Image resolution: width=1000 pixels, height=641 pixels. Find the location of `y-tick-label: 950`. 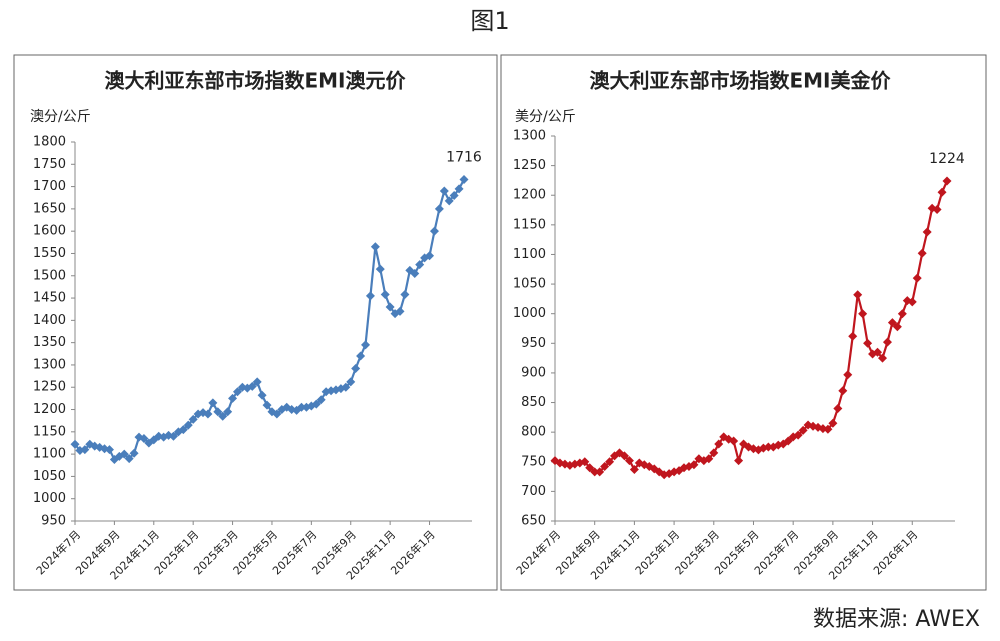

y-tick-label: 950 is located at coordinates (53, 521).